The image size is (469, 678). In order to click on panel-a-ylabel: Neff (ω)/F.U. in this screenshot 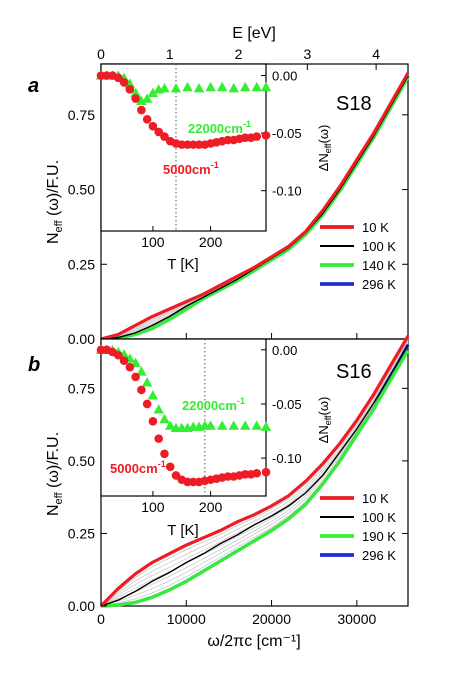, I will do `click(55, 202)`.